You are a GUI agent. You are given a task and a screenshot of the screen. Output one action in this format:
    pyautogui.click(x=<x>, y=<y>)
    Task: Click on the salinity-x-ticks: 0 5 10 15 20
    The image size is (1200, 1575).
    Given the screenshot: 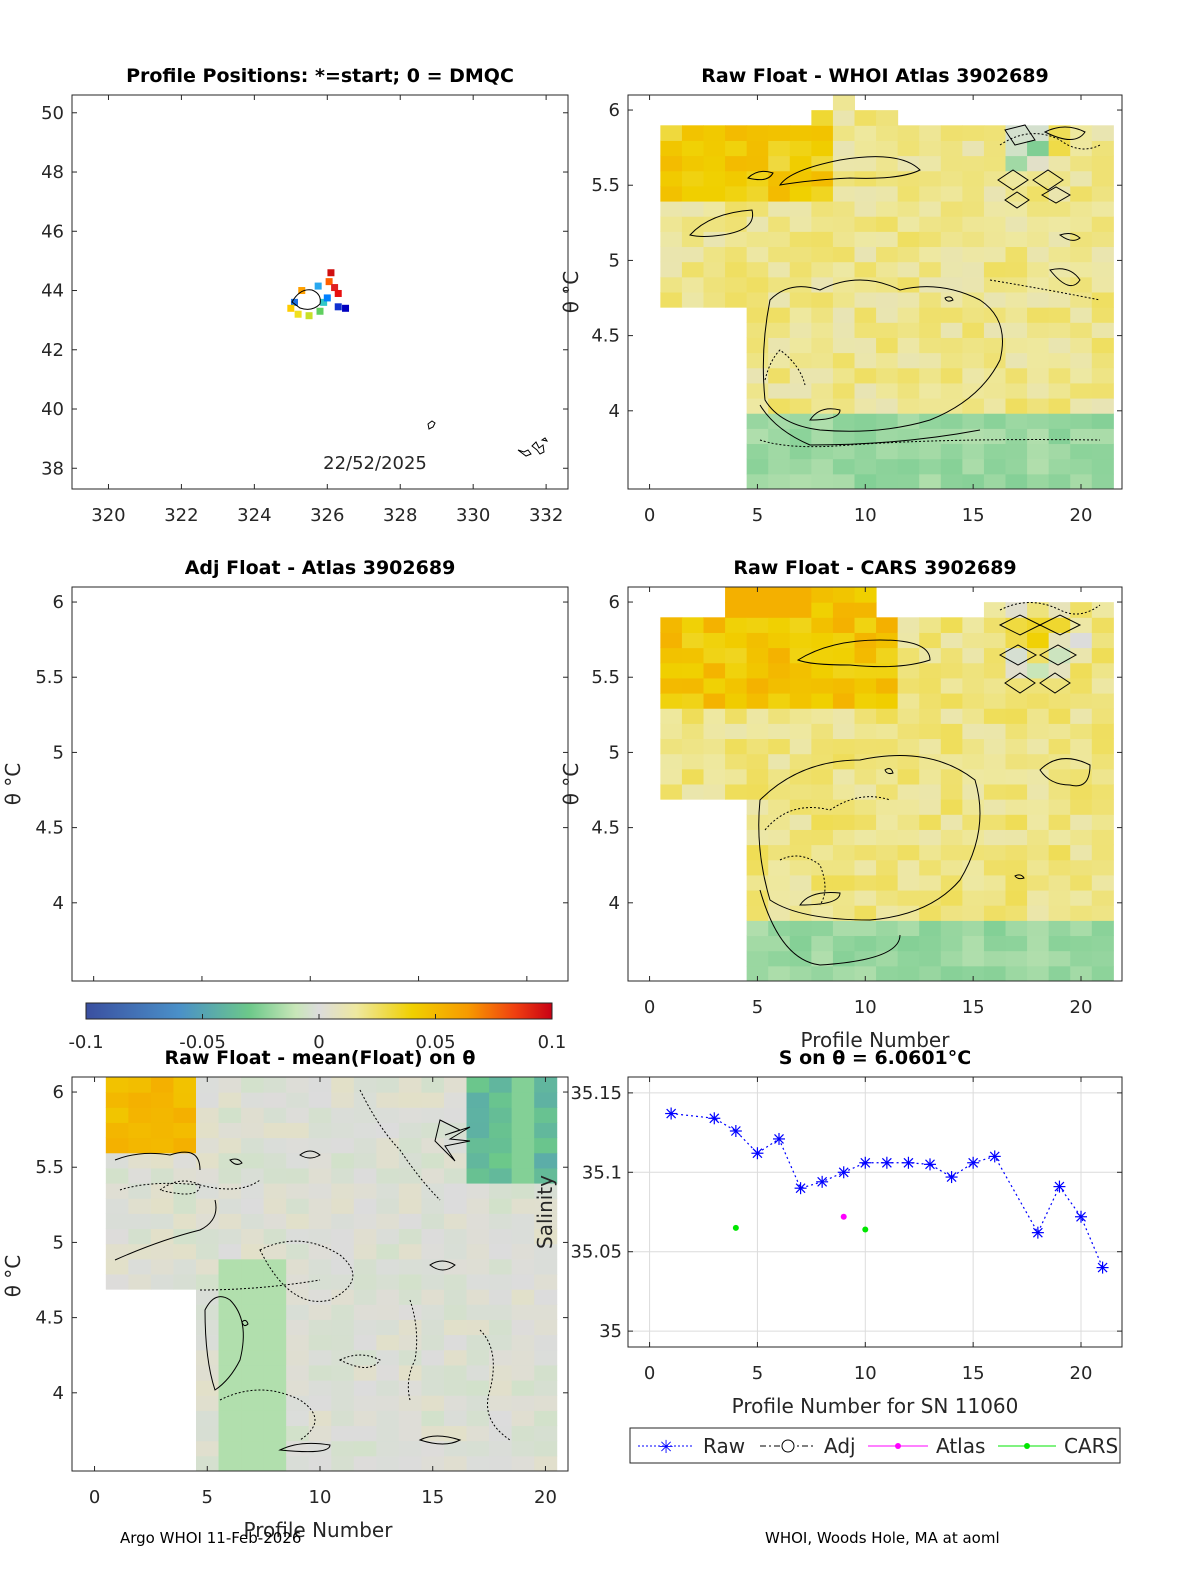 What is the action you would take?
    pyautogui.click(x=868, y=1230)
    